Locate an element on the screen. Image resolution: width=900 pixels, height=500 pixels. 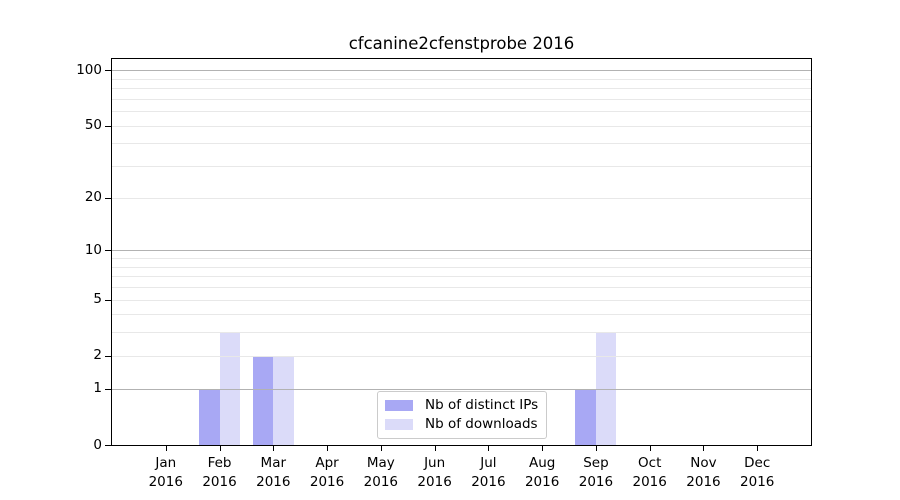
y-tick-label: 50 is located at coordinates (93, 125).